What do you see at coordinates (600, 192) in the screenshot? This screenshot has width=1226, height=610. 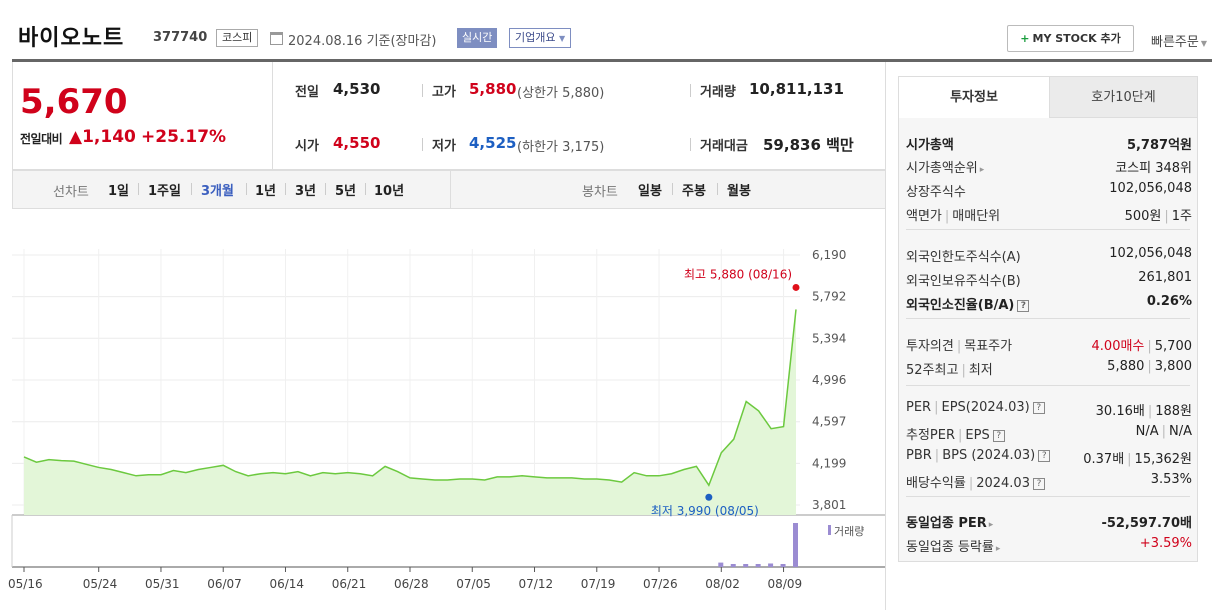 I see `candle-chart-label: 봉차트` at bounding box center [600, 192].